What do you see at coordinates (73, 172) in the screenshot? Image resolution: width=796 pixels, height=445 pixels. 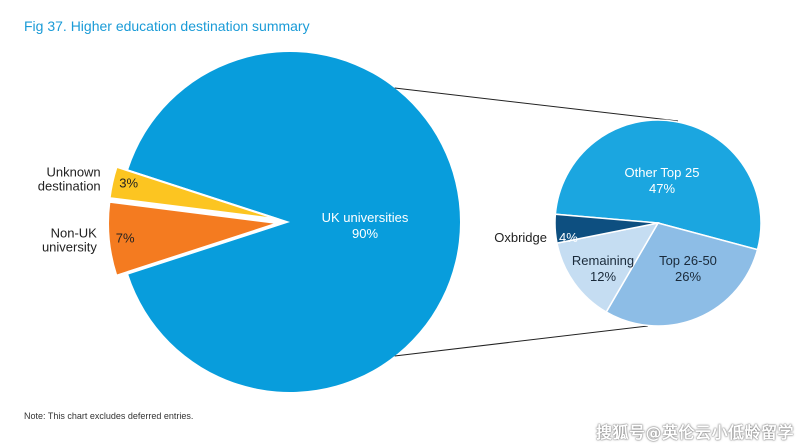 I see `pie-slice-unknown-destination-label-1: Unknown` at bounding box center [73, 172].